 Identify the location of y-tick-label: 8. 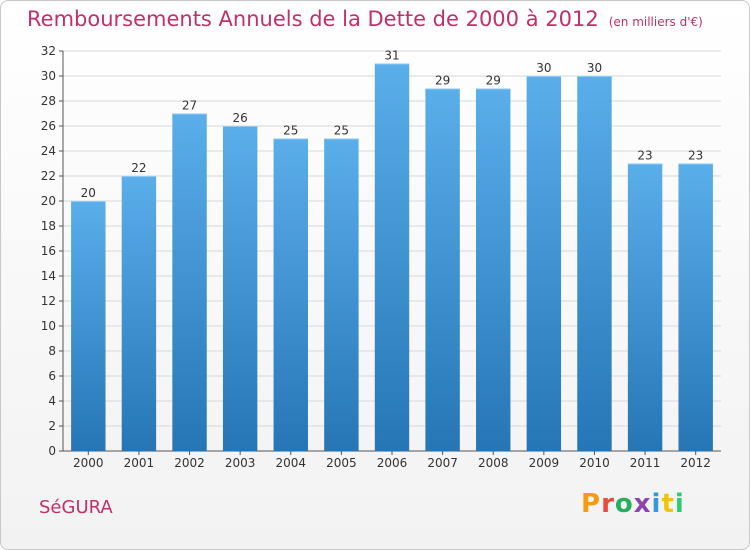
(52, 351).